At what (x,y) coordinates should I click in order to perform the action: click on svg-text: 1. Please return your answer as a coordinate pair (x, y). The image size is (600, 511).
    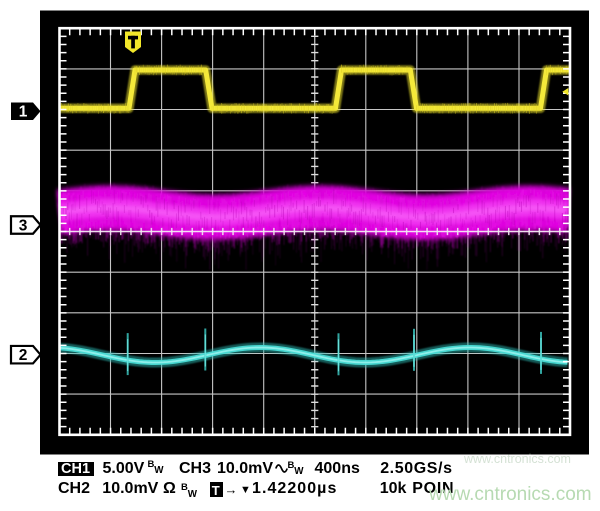
    Looking at the image, I should click on (23, 112).